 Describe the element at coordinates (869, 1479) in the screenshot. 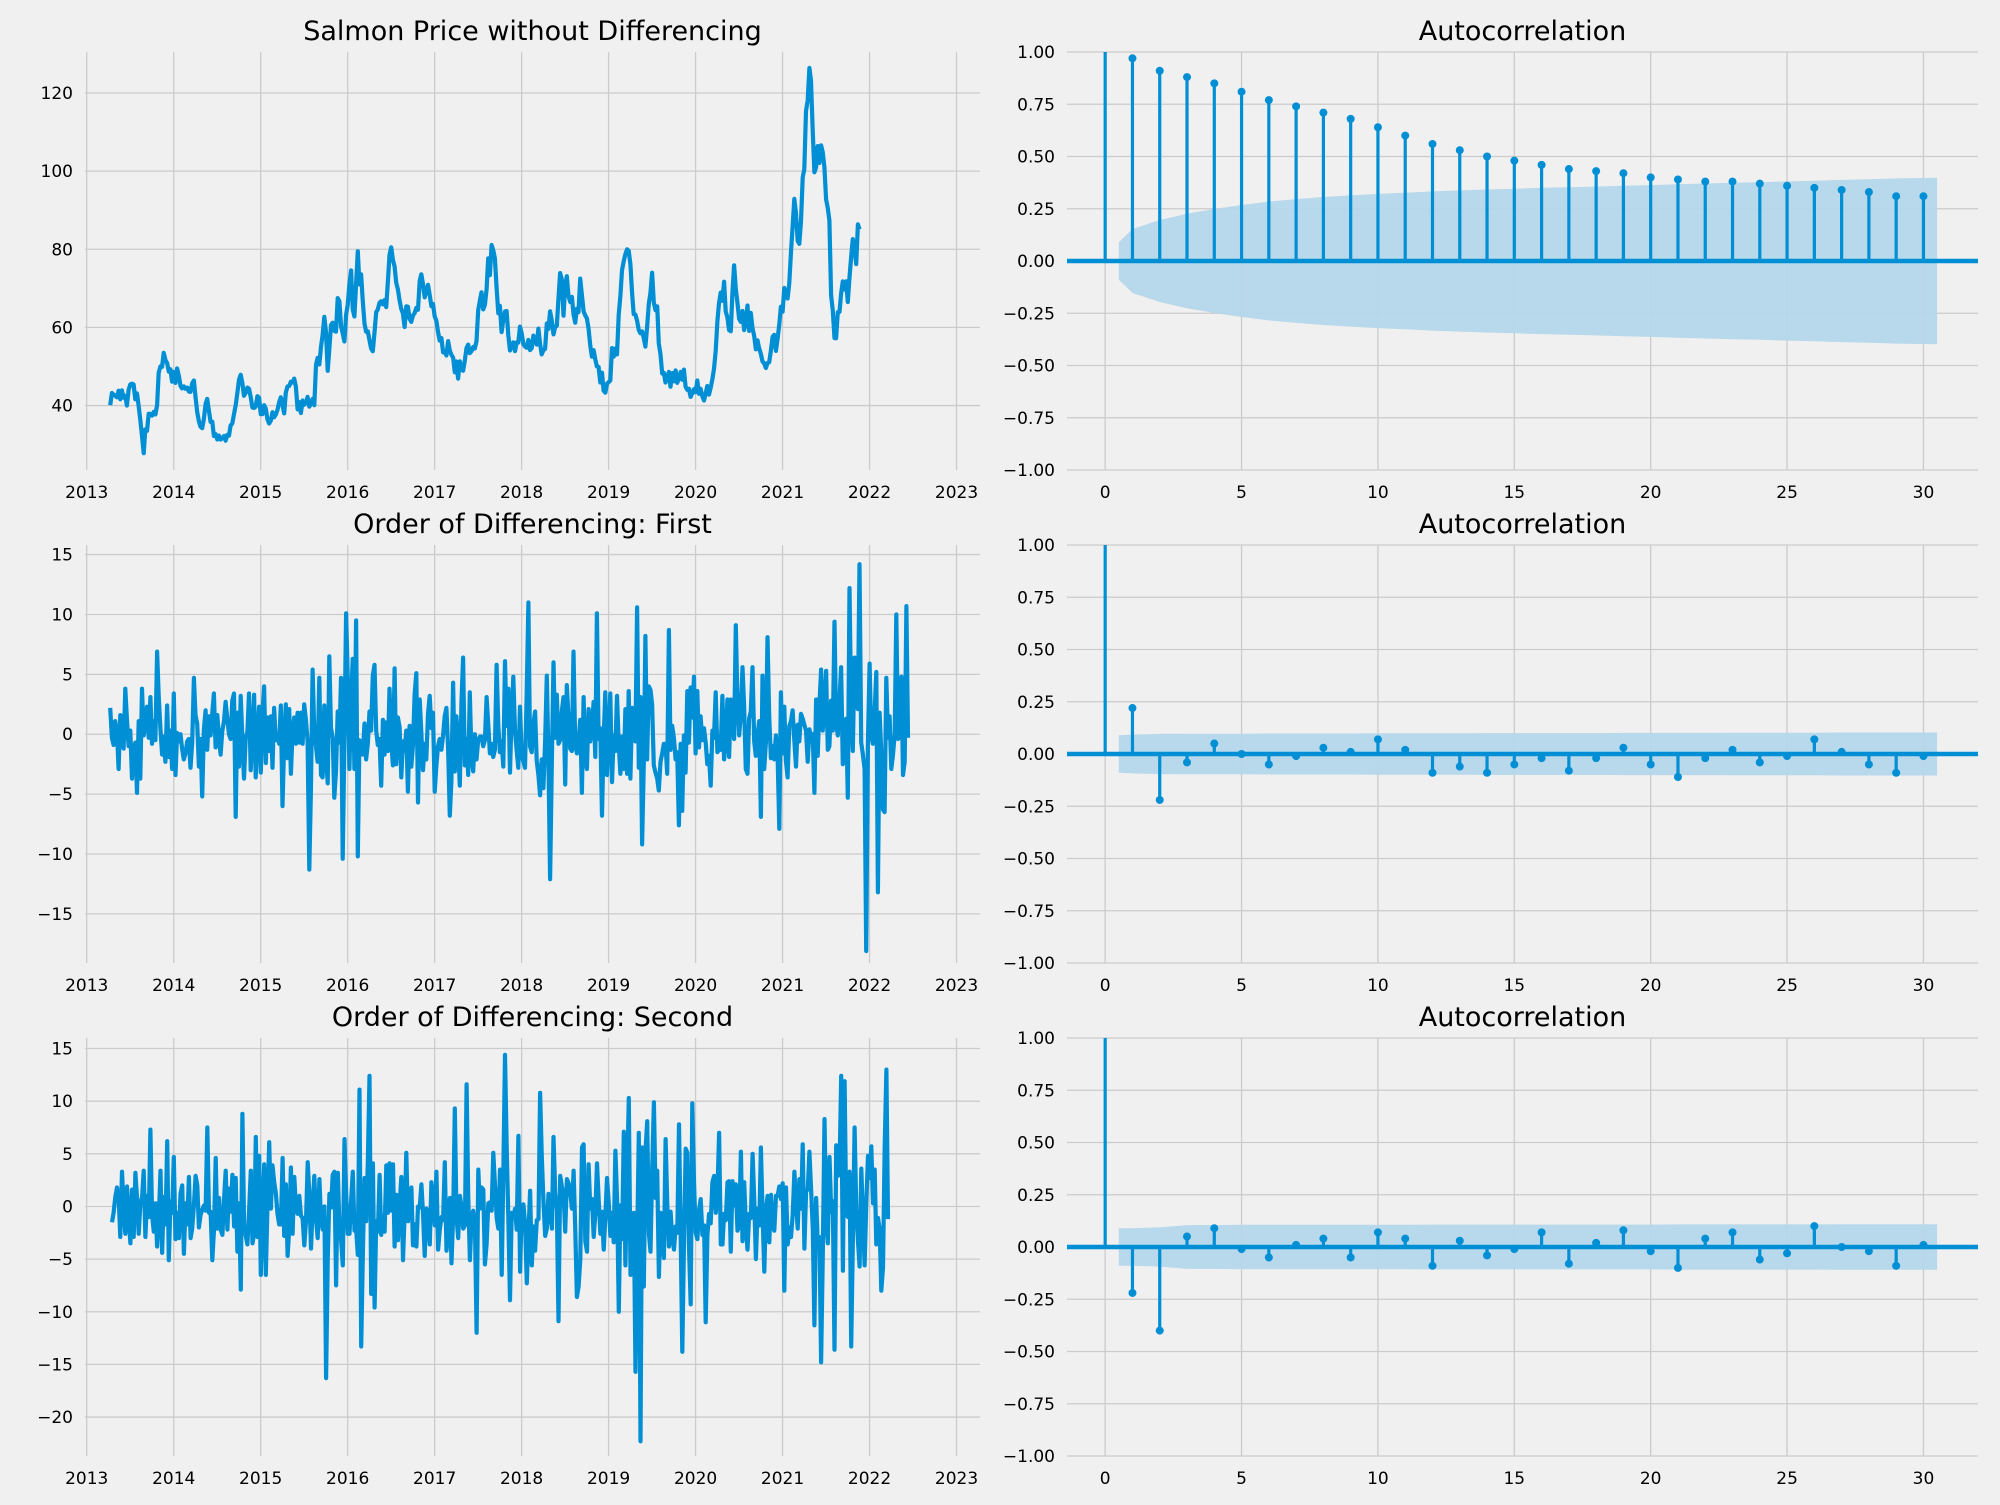

I see `x-tick-label: 2022` at that location.